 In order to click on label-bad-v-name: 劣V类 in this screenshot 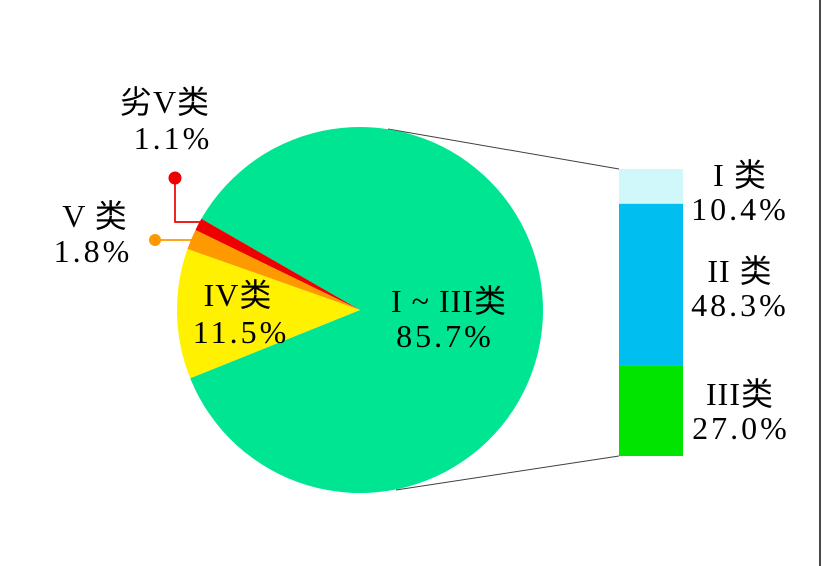, I will do `click(165, 102)`.